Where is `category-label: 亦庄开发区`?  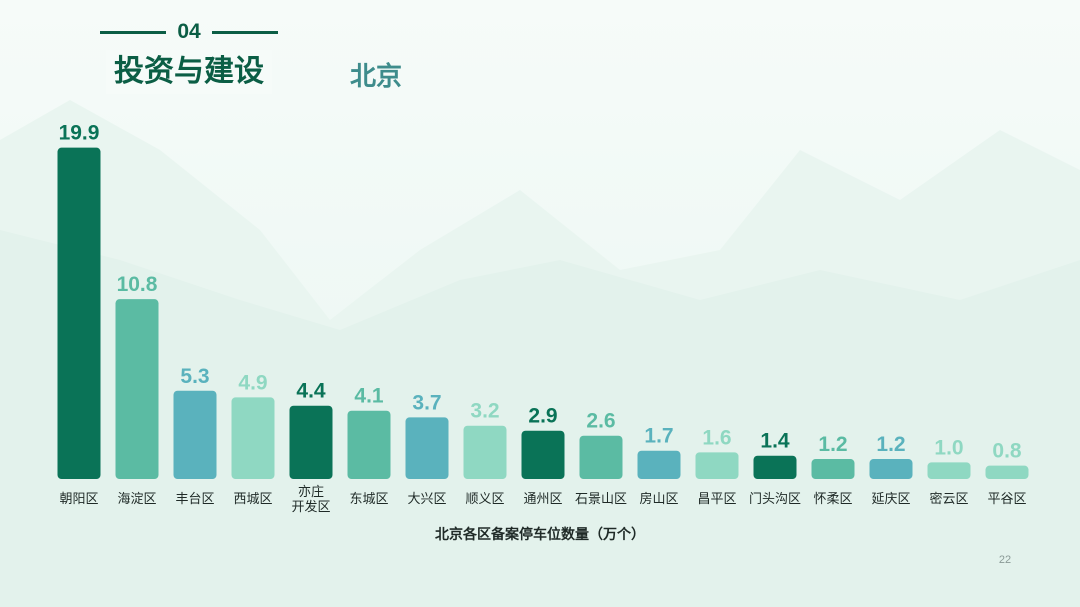 category-label: 亦庄开发区 is located at coordinates (310, 499).